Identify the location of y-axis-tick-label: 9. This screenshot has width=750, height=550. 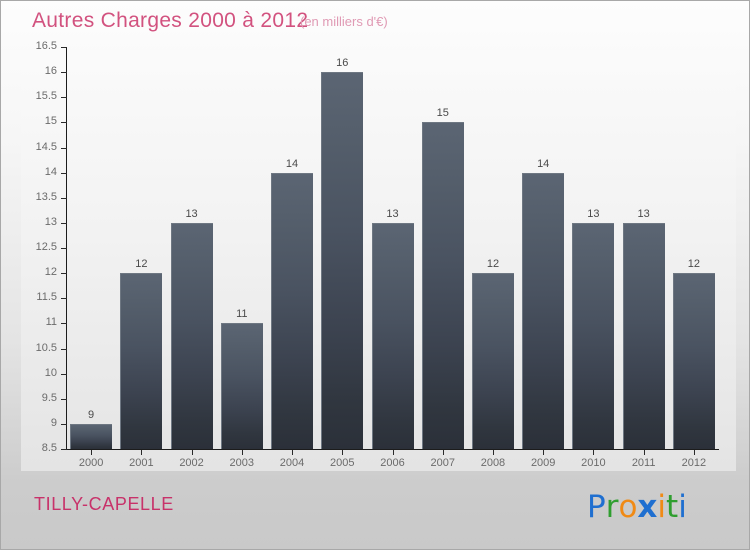
(53, 422).